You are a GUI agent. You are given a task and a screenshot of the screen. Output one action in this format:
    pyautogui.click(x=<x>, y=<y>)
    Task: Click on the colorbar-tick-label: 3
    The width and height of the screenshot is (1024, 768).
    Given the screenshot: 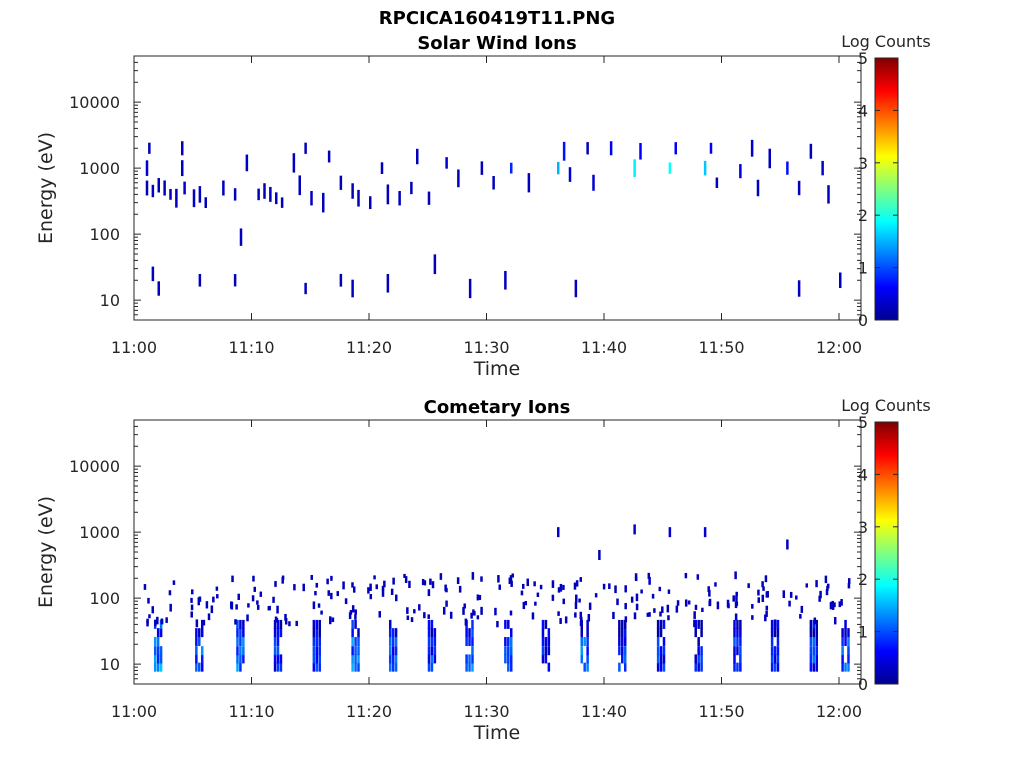 What is the action you would take?
    pyautogui.click(x=863, y=527)
    